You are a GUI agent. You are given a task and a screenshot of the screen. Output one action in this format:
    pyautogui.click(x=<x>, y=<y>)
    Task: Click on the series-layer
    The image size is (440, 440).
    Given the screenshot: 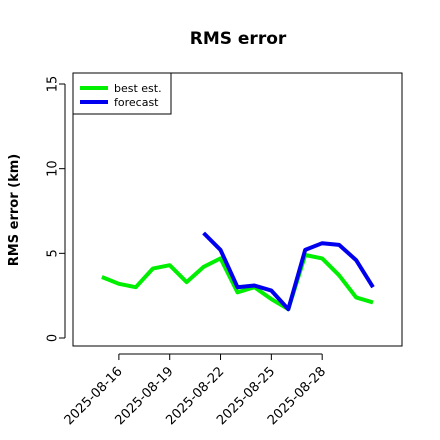 What is the action you would take?
    pyautogui.click(x=238, y=271)
    